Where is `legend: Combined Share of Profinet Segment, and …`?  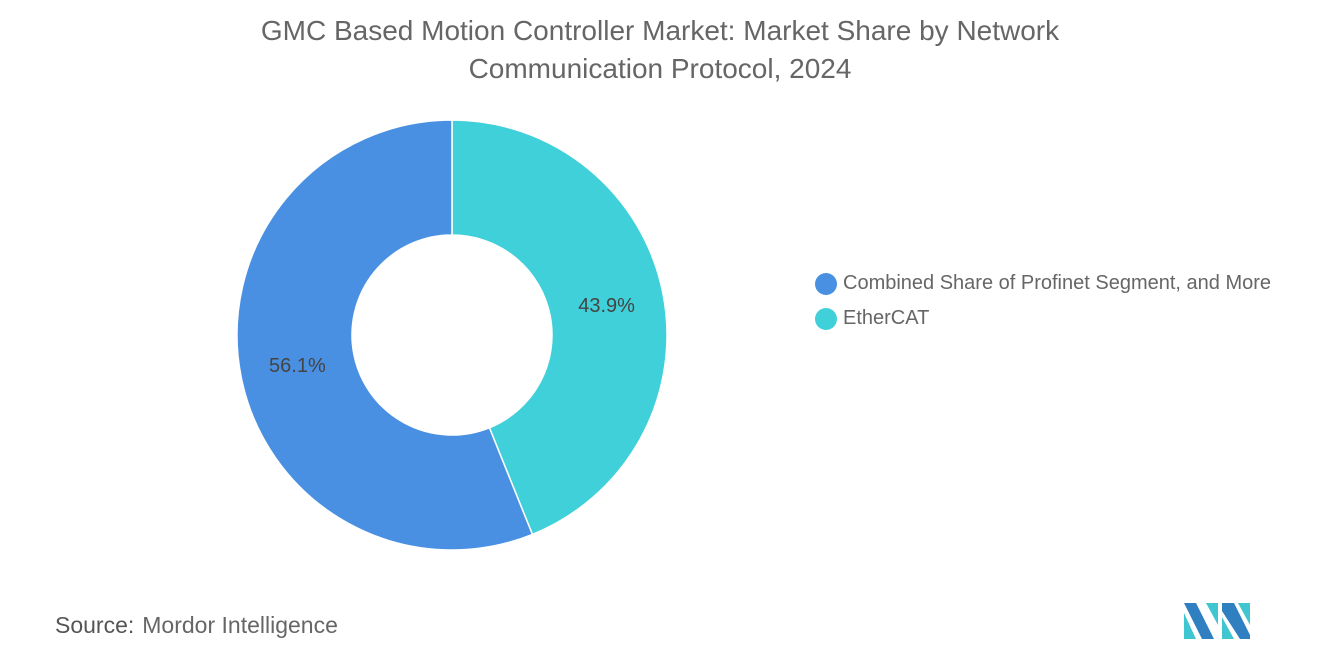 legend: Combined Share of Profinet Segment, and … is located at coordinates (1050, 305).